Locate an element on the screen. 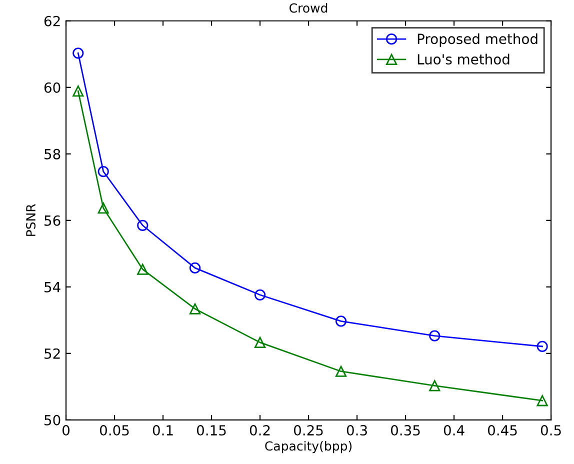  x-tick-label: 0.25 is located at coordinates (308, 430).